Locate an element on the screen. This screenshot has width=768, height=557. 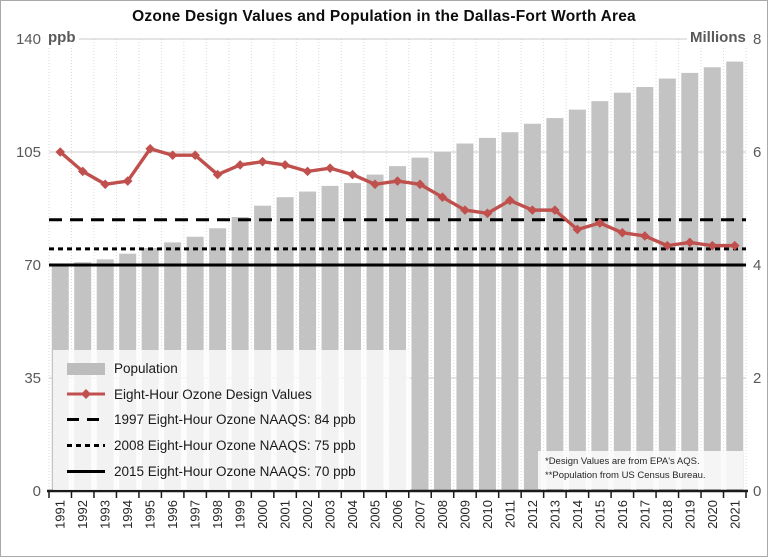
footnote-population: **Population from US Census Bureau. is located at coordinates (625, 475).